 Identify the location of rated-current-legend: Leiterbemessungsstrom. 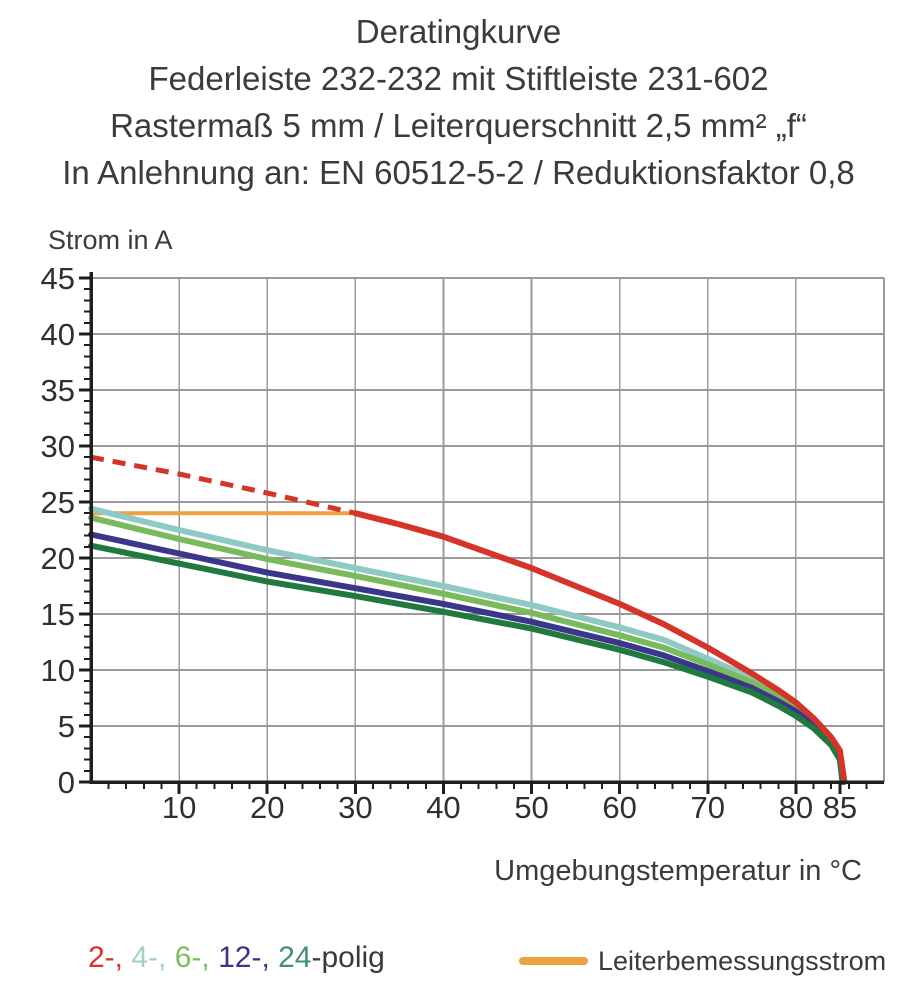
(702, 961).